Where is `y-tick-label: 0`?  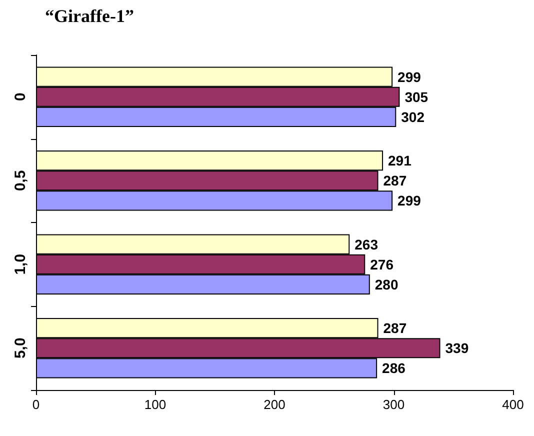
y-tick-label: 0 is located at coordinates (20, 97).